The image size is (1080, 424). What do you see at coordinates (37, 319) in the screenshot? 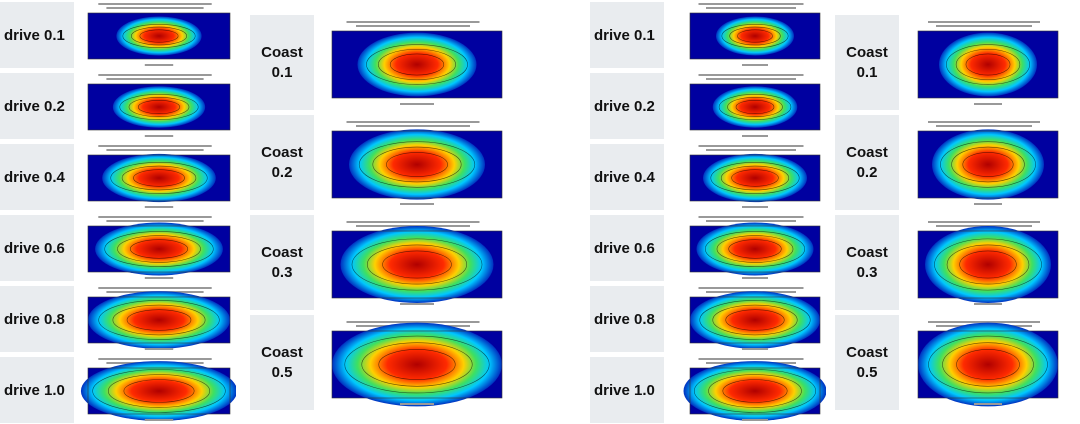
I see `drive-label: drive 0.8` at bounding box center [37, 319].